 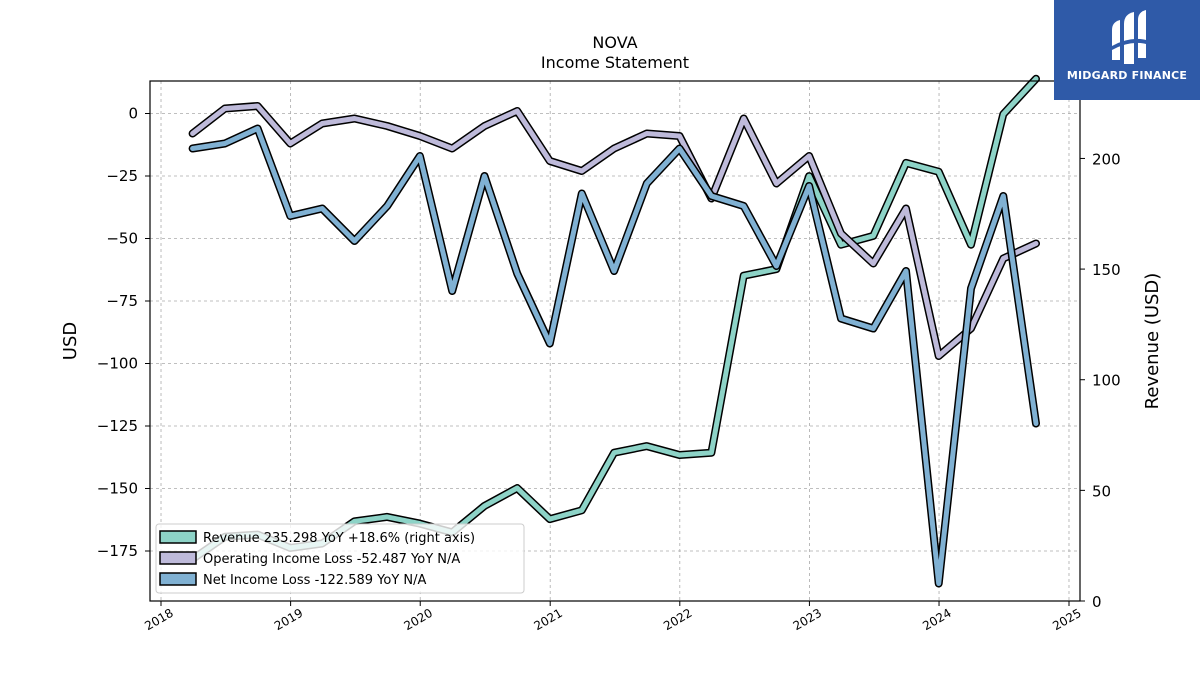 What do you see at coordinates (122, 239) in the screenshot?
I see `y-tick-label: −50` at bounding box center [122, 239].